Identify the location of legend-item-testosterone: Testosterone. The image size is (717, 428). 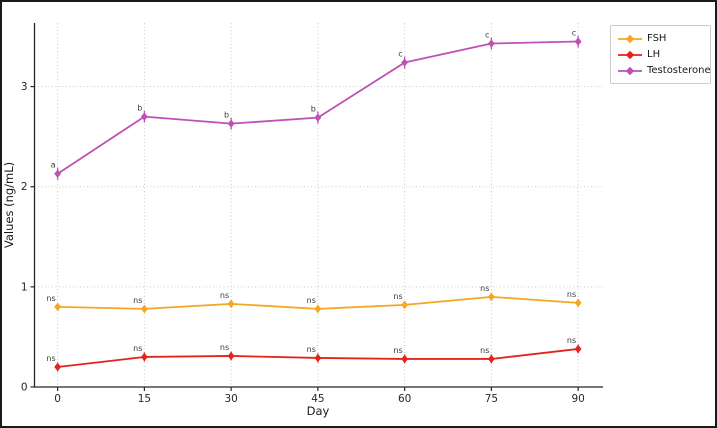
(664, 70).